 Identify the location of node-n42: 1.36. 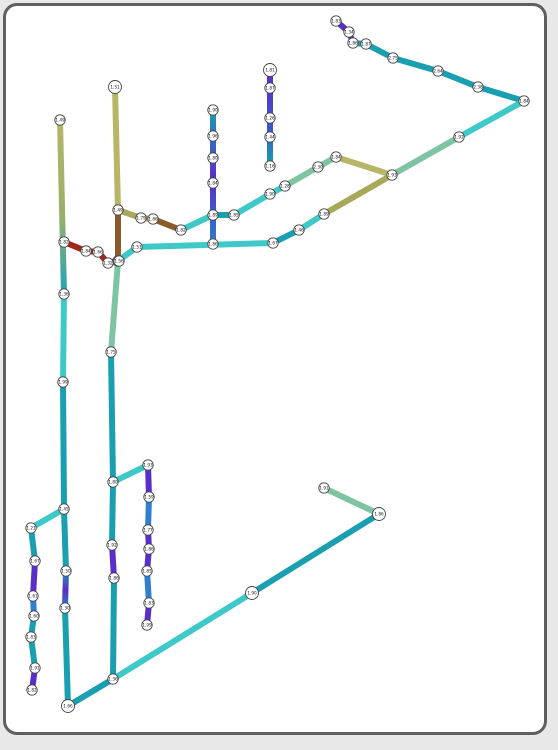
(64, 294).